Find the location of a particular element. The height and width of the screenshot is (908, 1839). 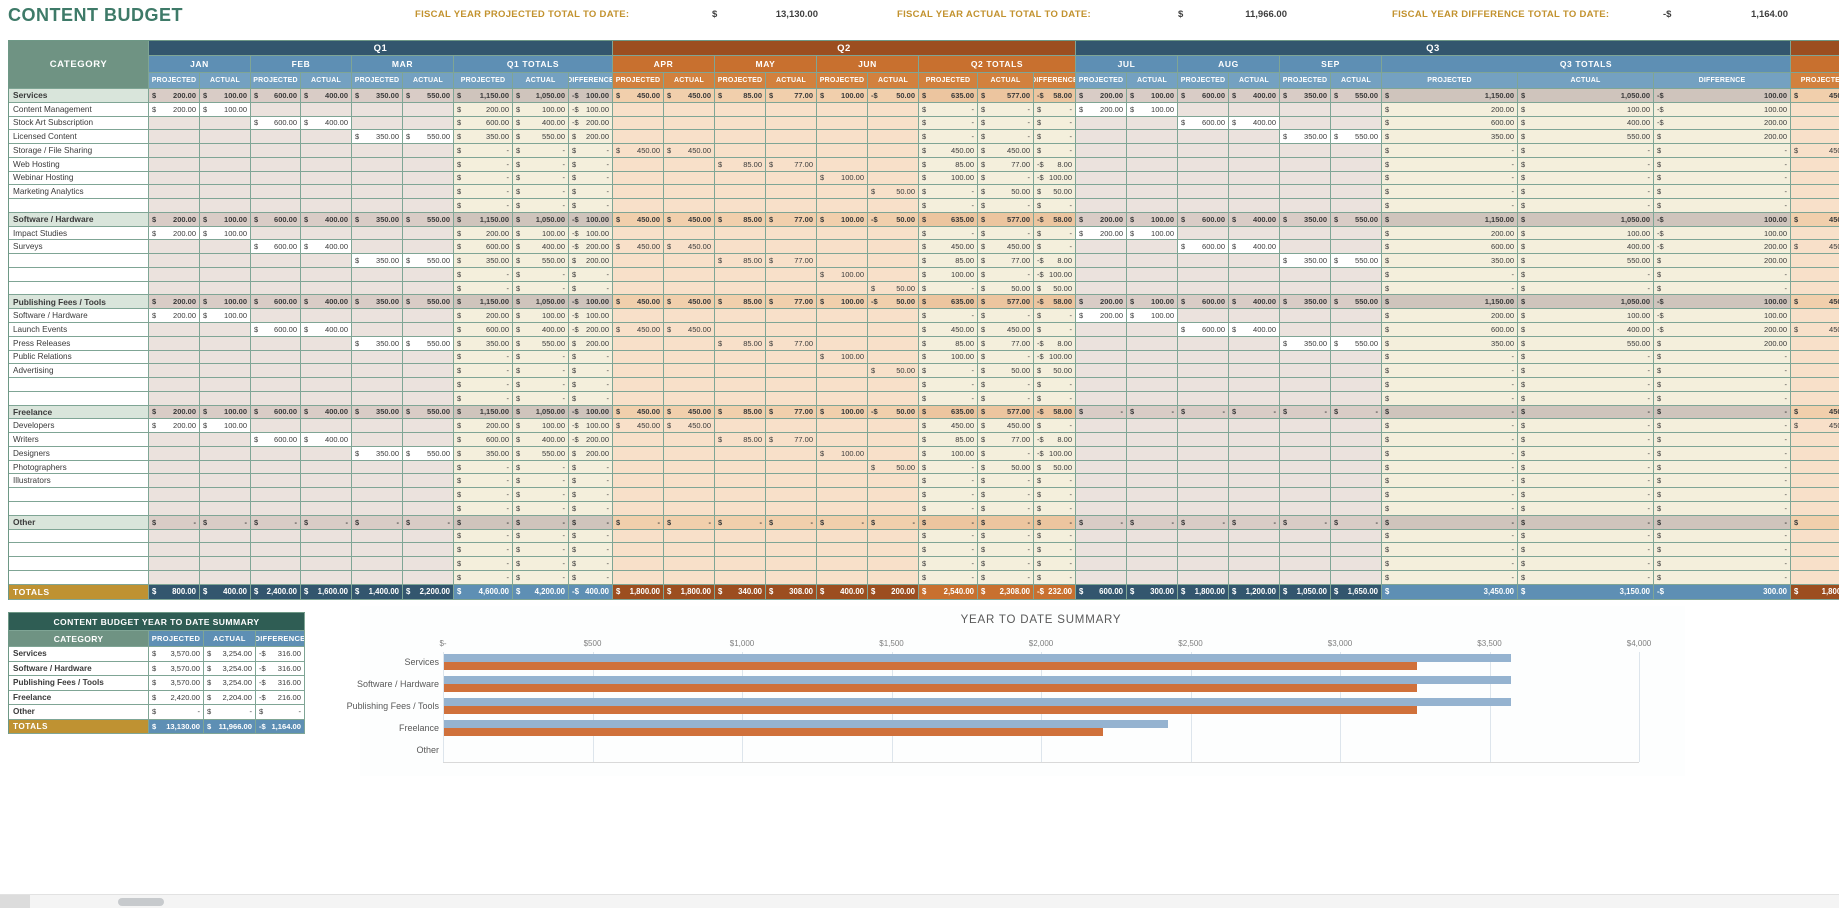

month-header-sep: SEP is located at coordinates (1331, 64).